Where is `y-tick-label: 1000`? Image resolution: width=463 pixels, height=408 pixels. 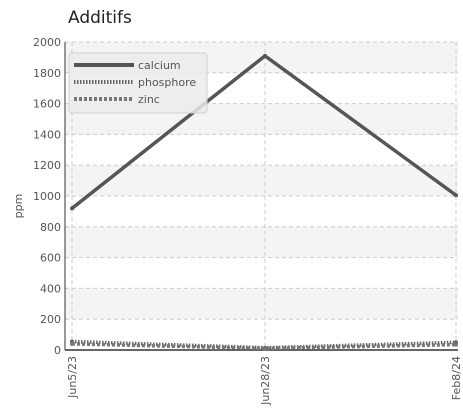
y-tick-label: 1000 is located at coordinates (47, 196).